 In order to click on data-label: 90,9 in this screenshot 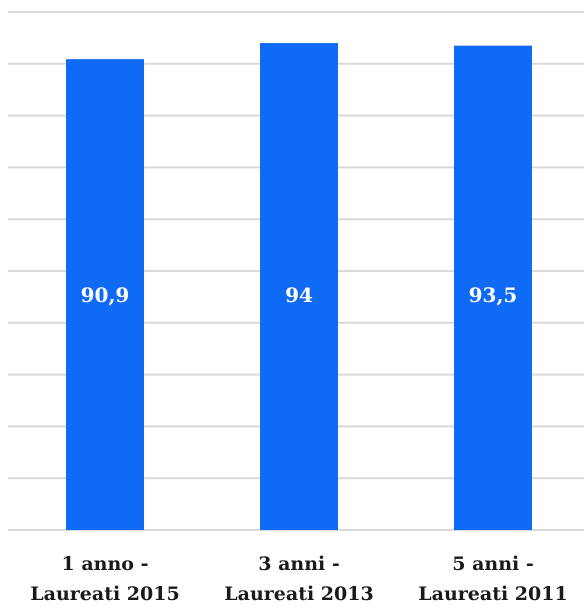, I will do `click(105, 295)`.